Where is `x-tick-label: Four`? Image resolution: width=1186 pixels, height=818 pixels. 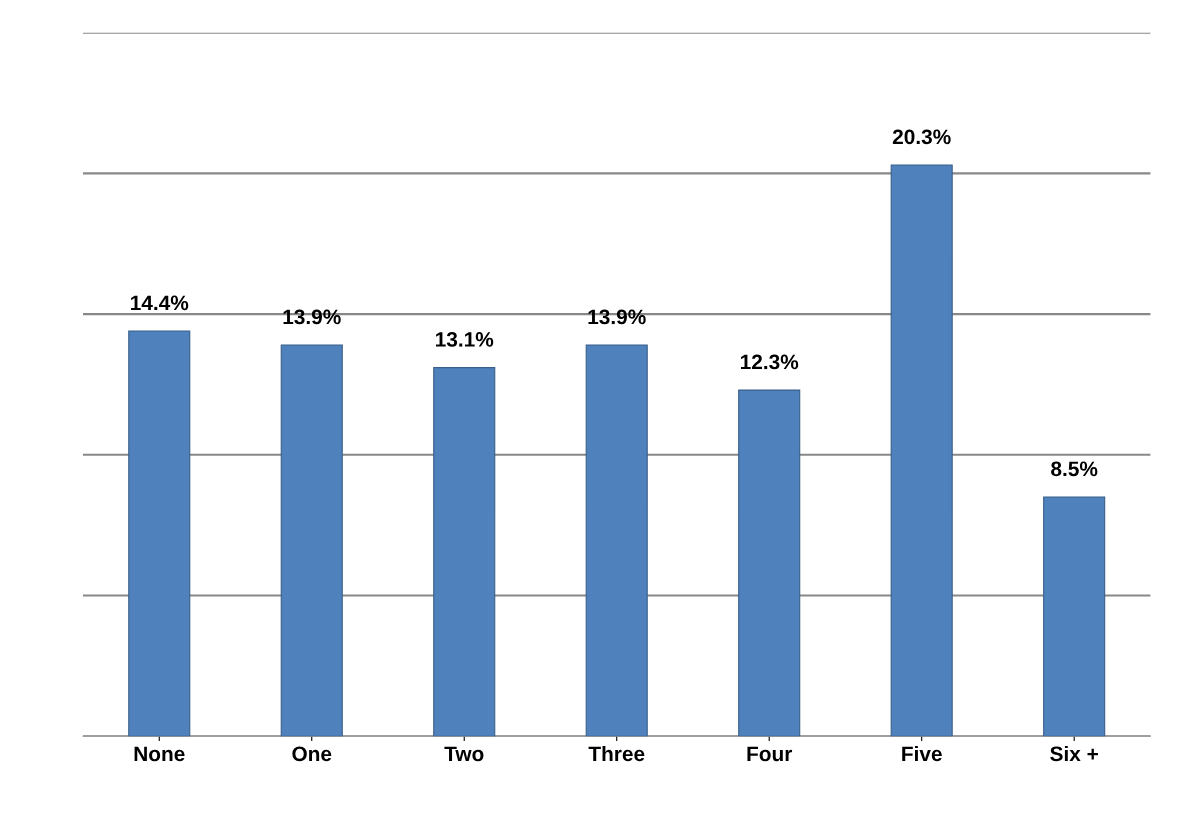 x-tick-label: Four is located at coordinates (770, 754).